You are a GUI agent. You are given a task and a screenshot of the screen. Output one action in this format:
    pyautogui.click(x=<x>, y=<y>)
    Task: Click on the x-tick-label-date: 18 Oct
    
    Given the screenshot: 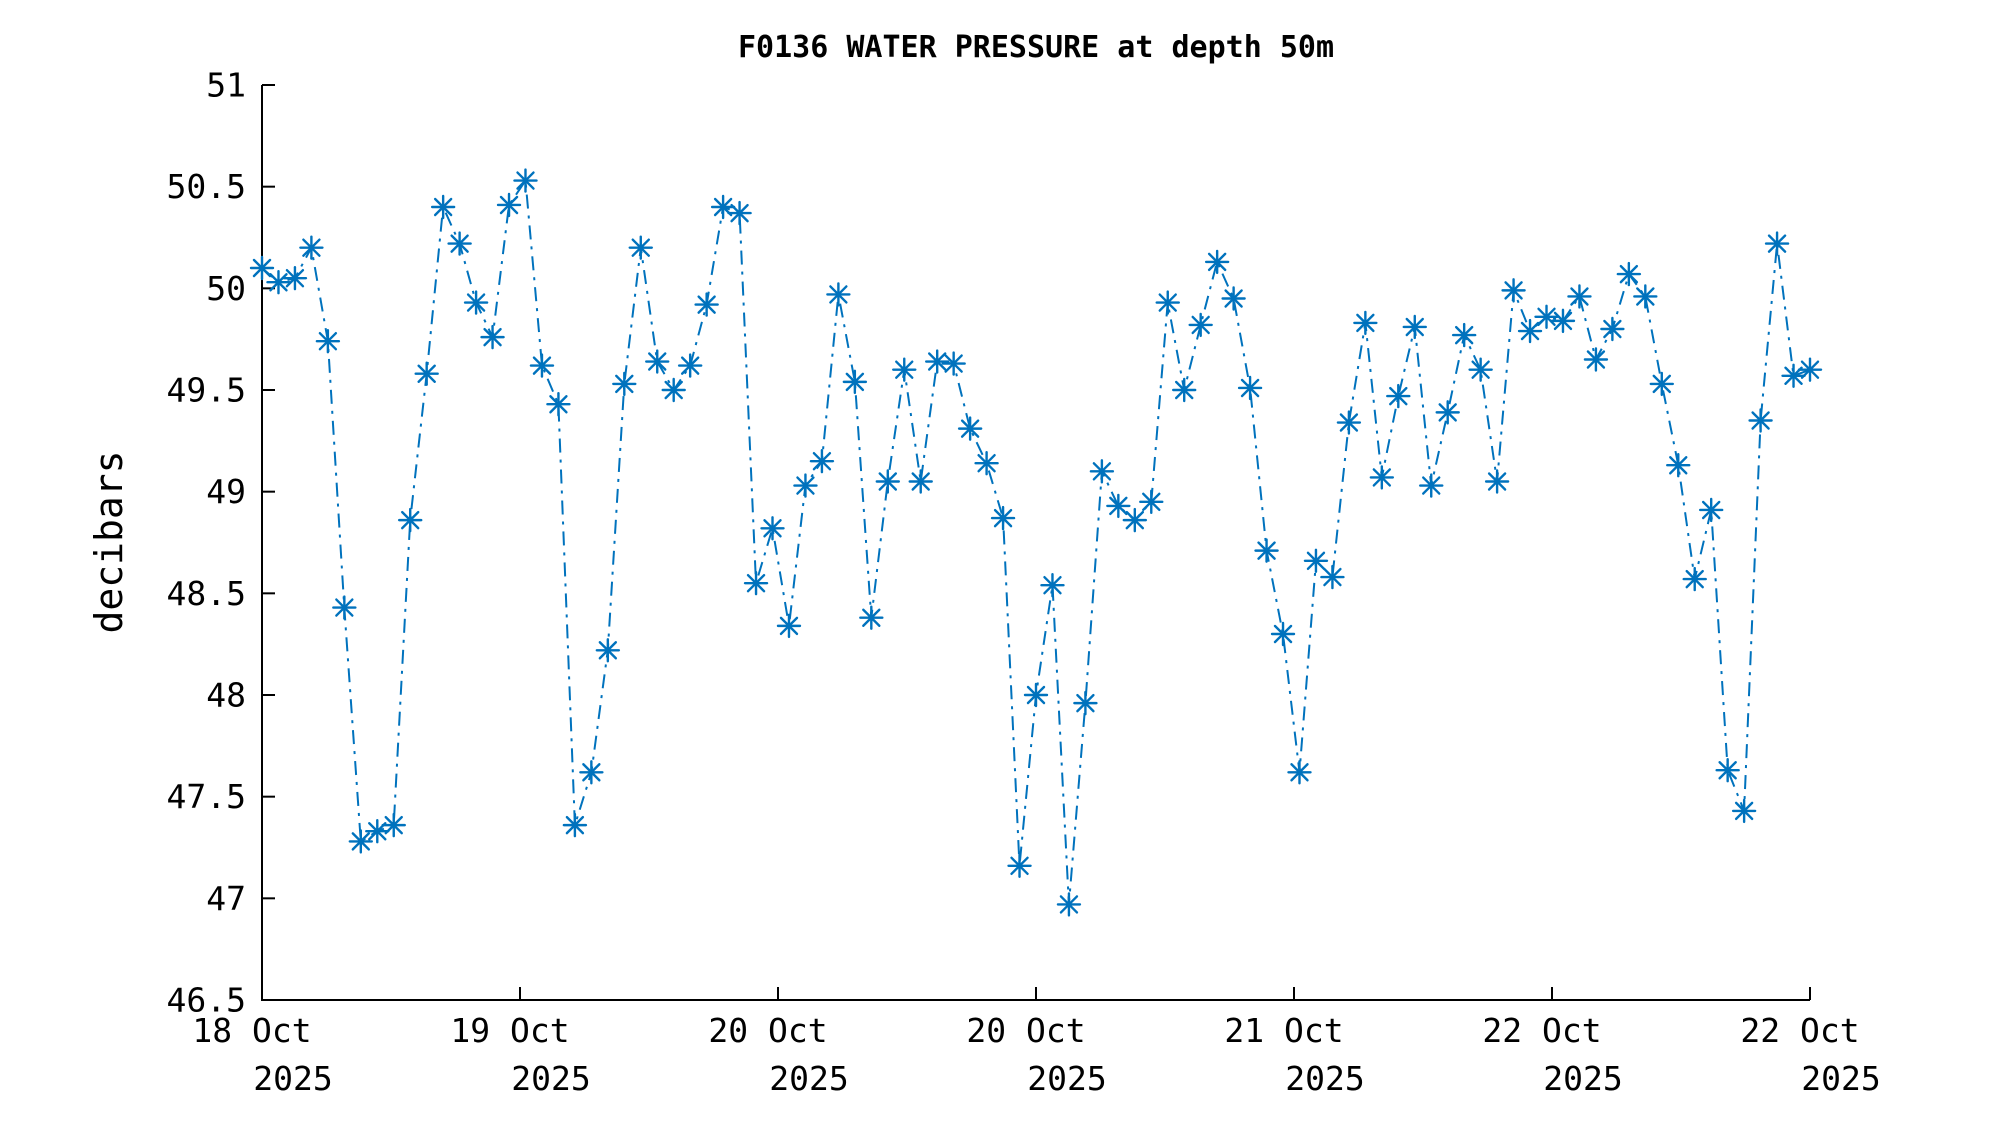 What is the action you would take?
    pyautogui.click(x=251, y=1030)
    